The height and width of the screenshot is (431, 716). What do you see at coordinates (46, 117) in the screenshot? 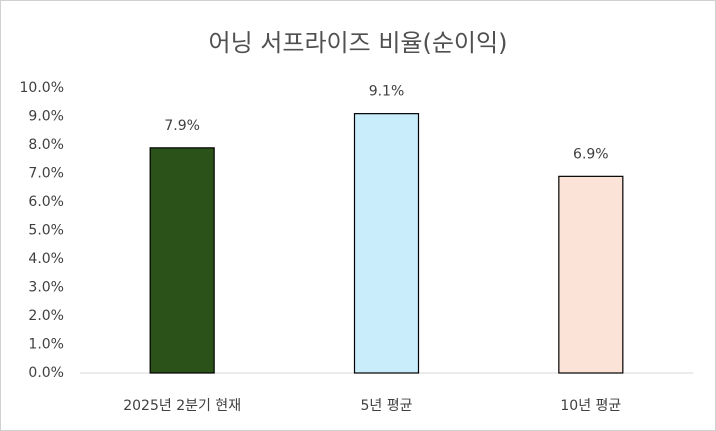
I see `y-tick-label: 9.0%` at bounding box center [46, 117].